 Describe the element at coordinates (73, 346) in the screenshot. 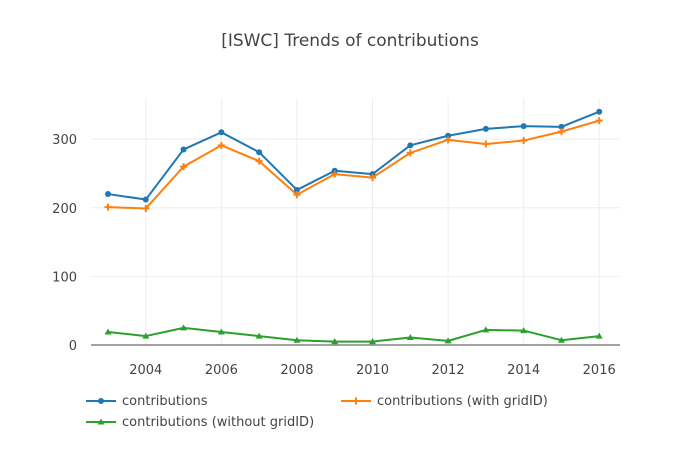

I see `y-tick-label: 0` at that location.